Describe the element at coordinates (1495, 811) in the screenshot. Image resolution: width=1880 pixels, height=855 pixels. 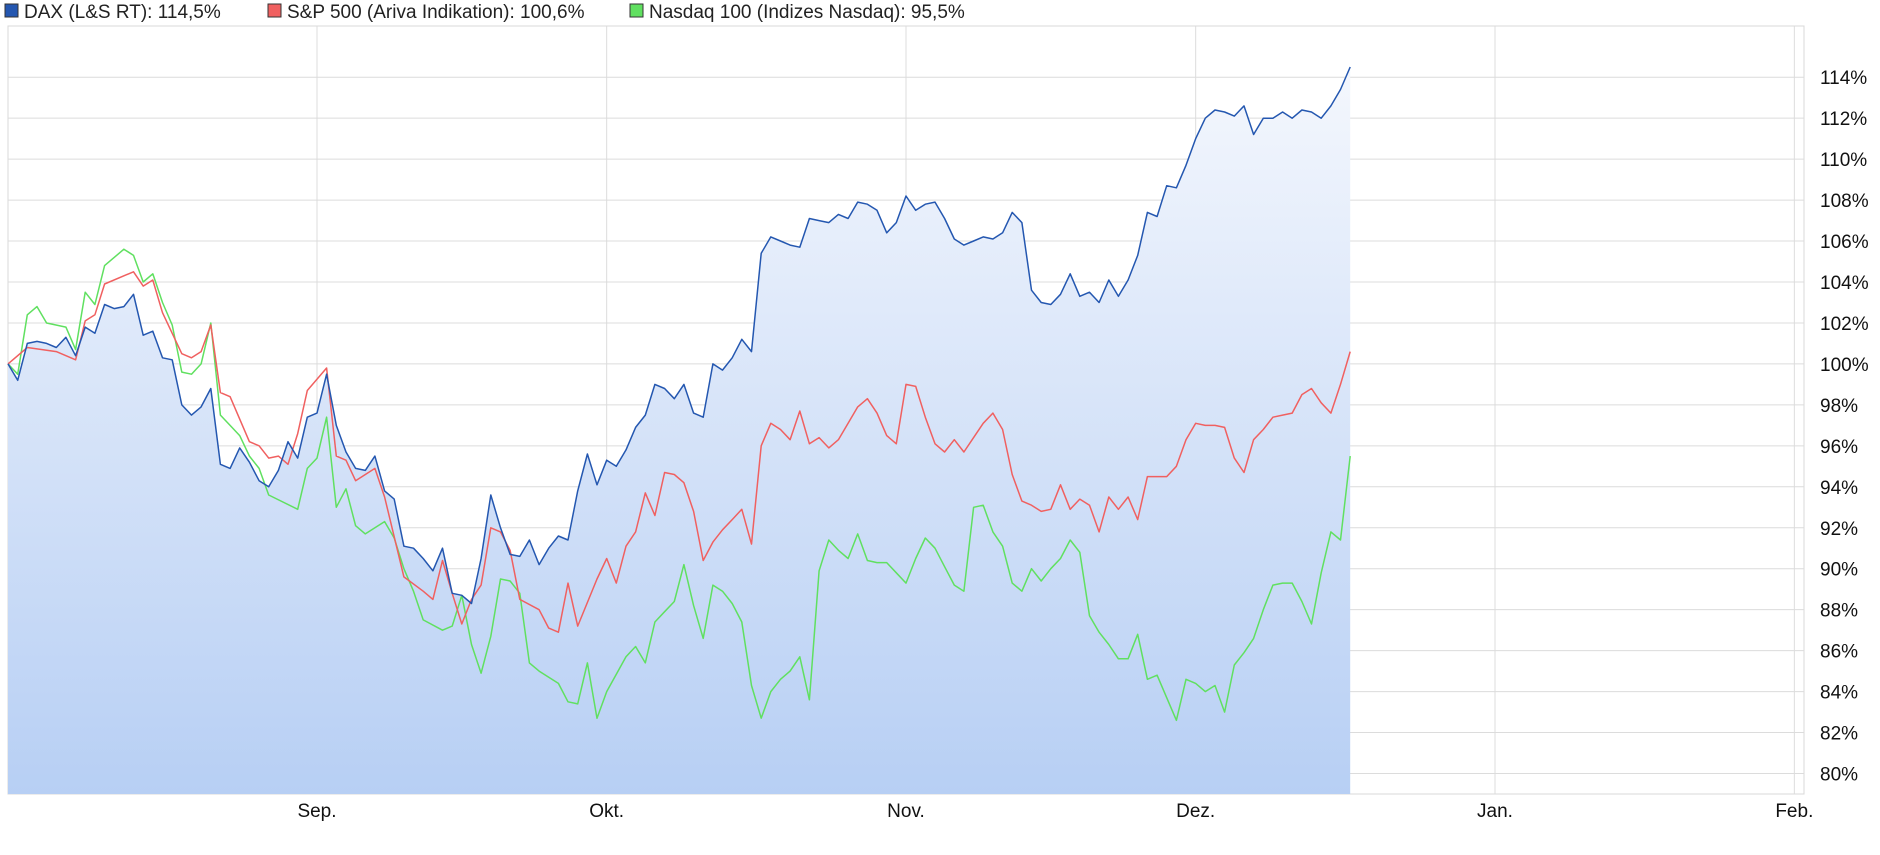
I see `x-tick-label: Jan.` at that location.